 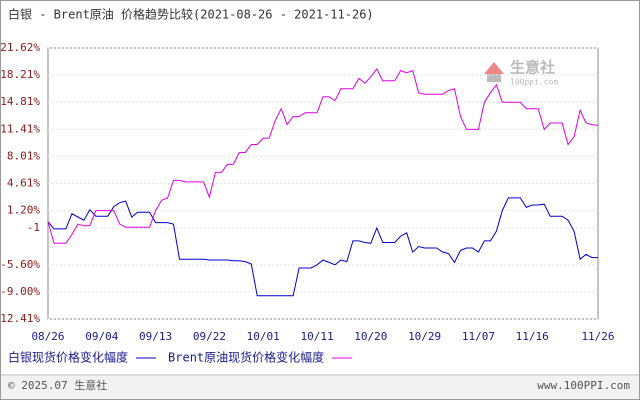 What do you see at coordinates (209, 336) in the screenshot?
I see `x-tick-label: 09/22` at bounding box center [209, 336].